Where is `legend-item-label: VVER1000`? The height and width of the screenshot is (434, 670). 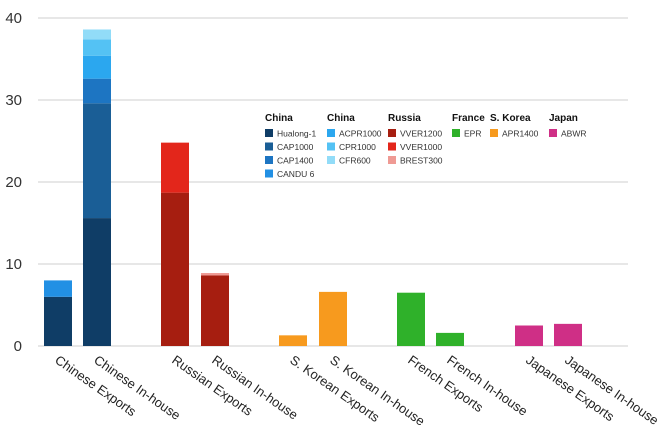 legend-item-label: VVER1000 is located at coordinates (421, 147).